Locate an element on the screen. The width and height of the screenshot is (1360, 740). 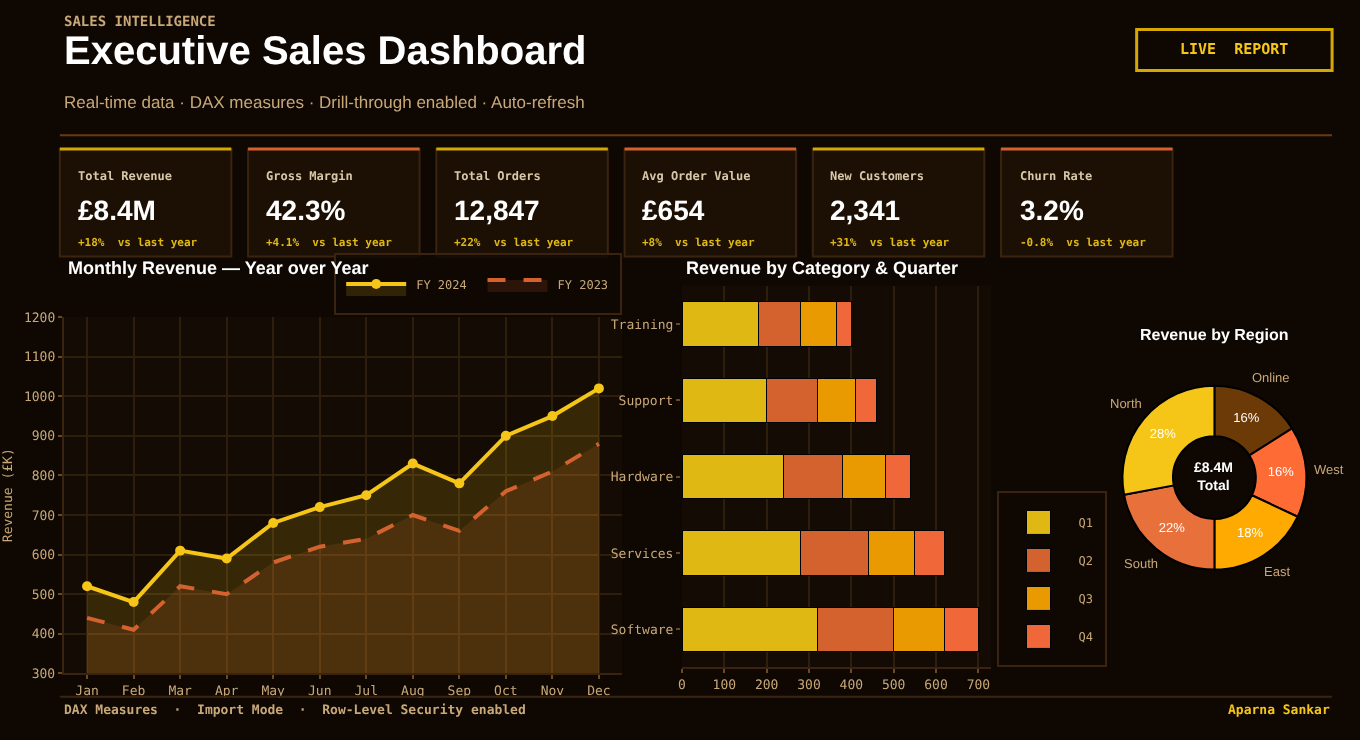
text: Executive Sales Dashboard is located at coordinates (325, 52).